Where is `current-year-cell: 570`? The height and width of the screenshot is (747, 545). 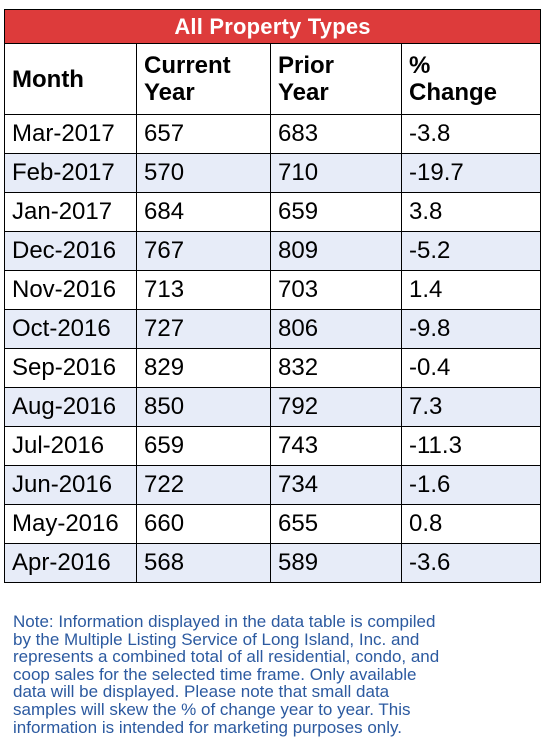
current-year-cell: 570 is located at coordinates (203, 173).